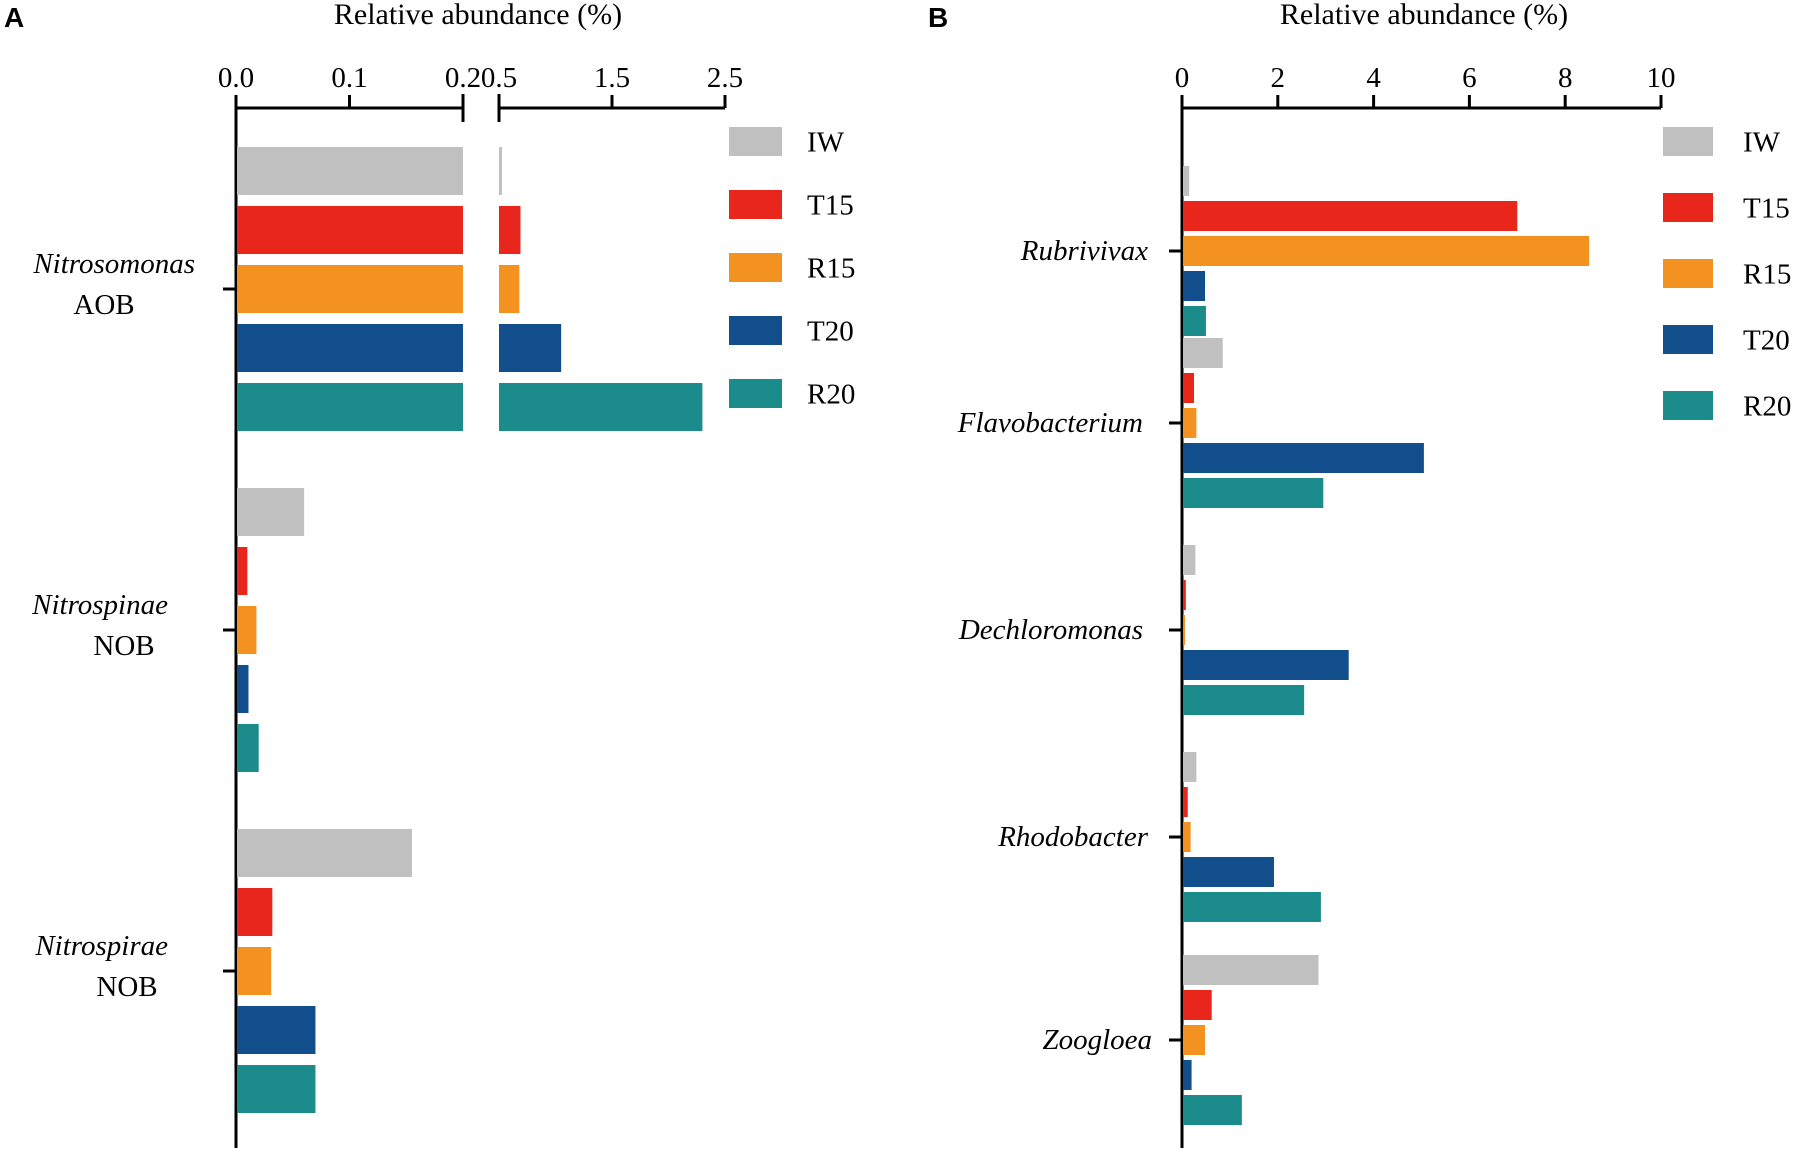  What do you see at coordinates (324, 853) in the screenshot?
I see `bar-nitrospirae-iw` at bounding box center [324, 853].